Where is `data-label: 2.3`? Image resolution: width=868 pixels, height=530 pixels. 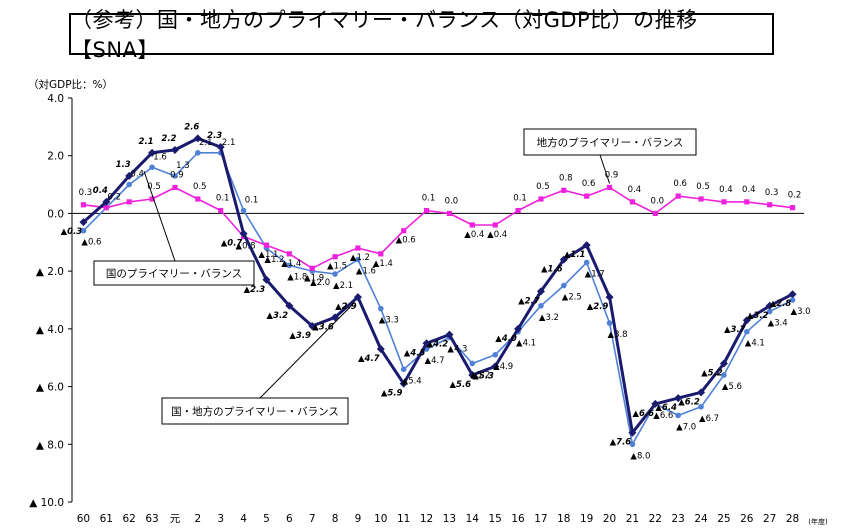 data-label: 2.3 is located at coordinates (214, 136).